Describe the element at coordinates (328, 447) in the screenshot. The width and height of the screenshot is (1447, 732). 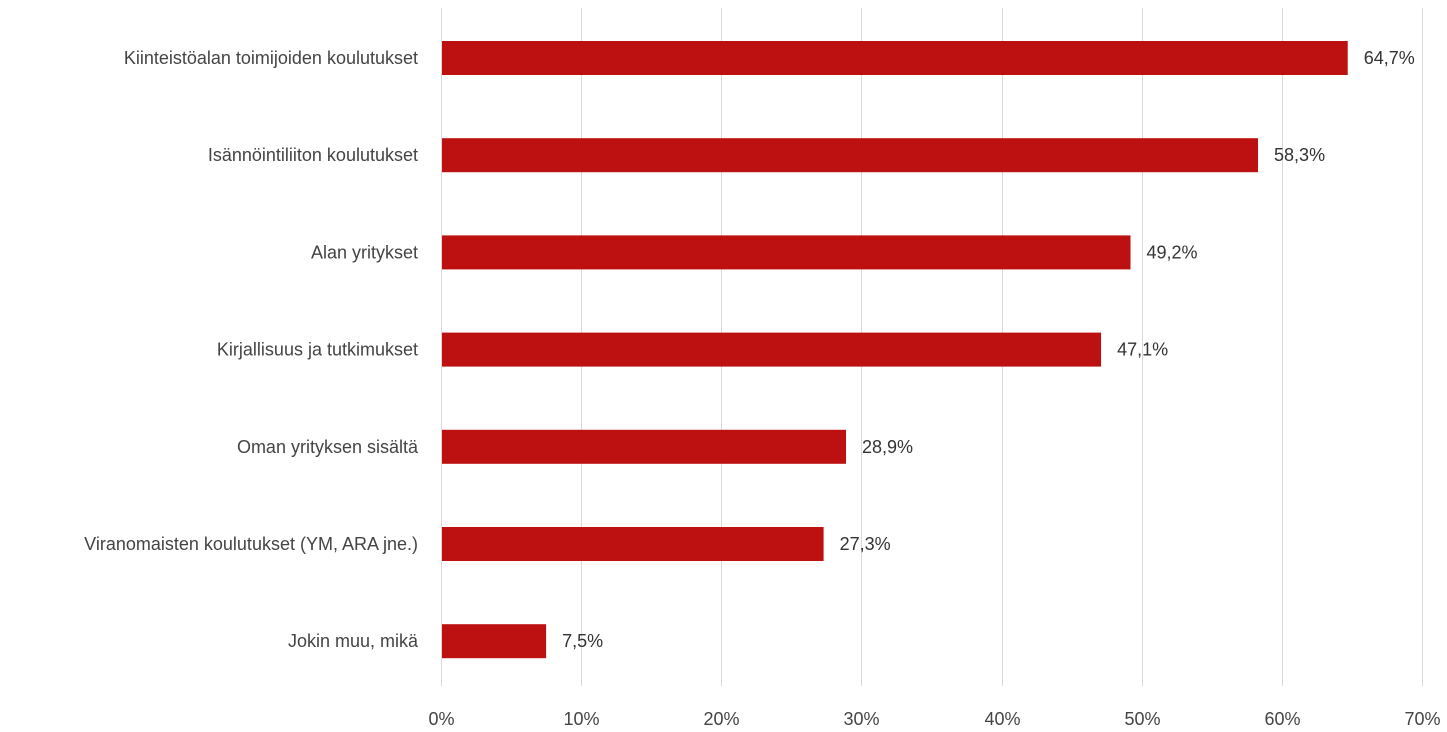
I see `category-label: Oman yrityksen sisältä` at that location.